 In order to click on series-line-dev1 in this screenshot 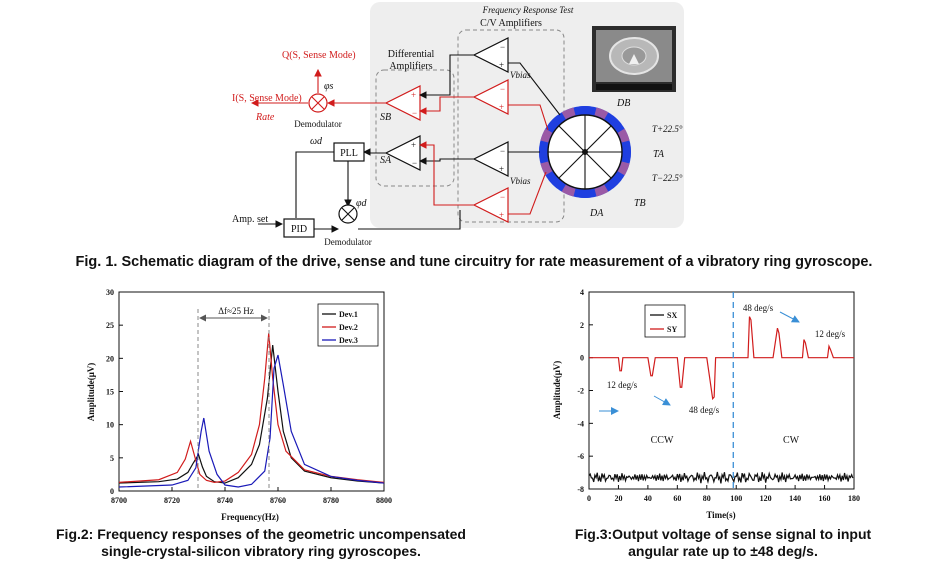, I will do `click(251, 414)`.